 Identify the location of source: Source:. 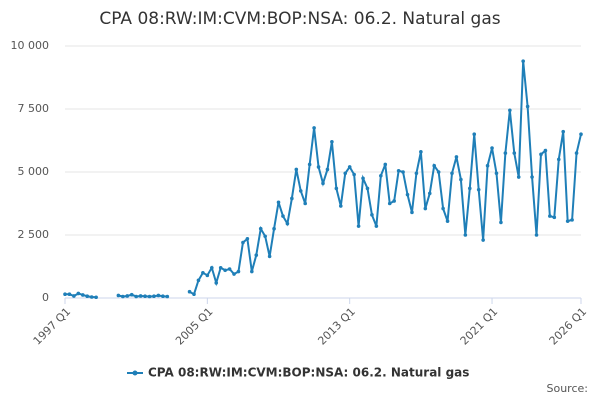
(568, 388).